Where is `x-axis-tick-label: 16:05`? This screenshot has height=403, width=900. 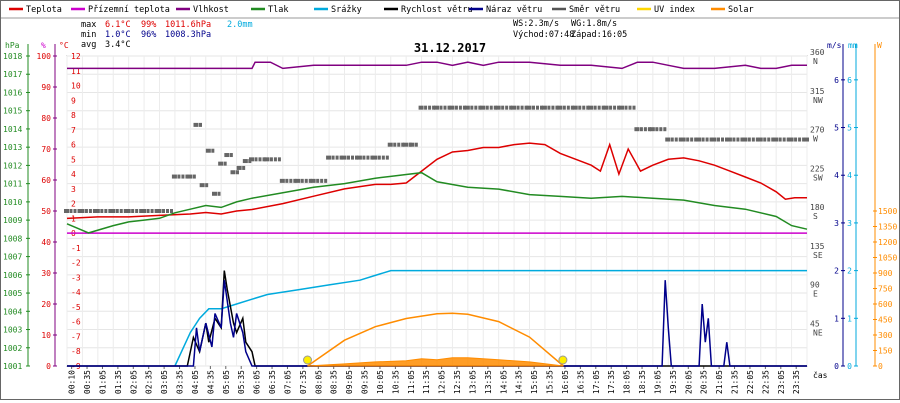 x-axis-tick-label: 16:05 is located at coordinates (565, 382).